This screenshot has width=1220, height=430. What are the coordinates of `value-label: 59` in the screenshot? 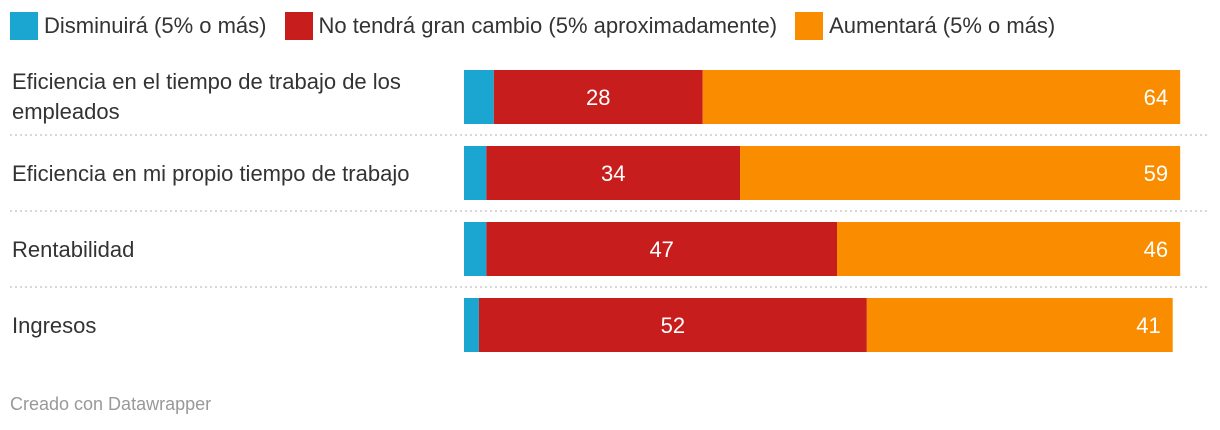 It's located at (1156, 173).